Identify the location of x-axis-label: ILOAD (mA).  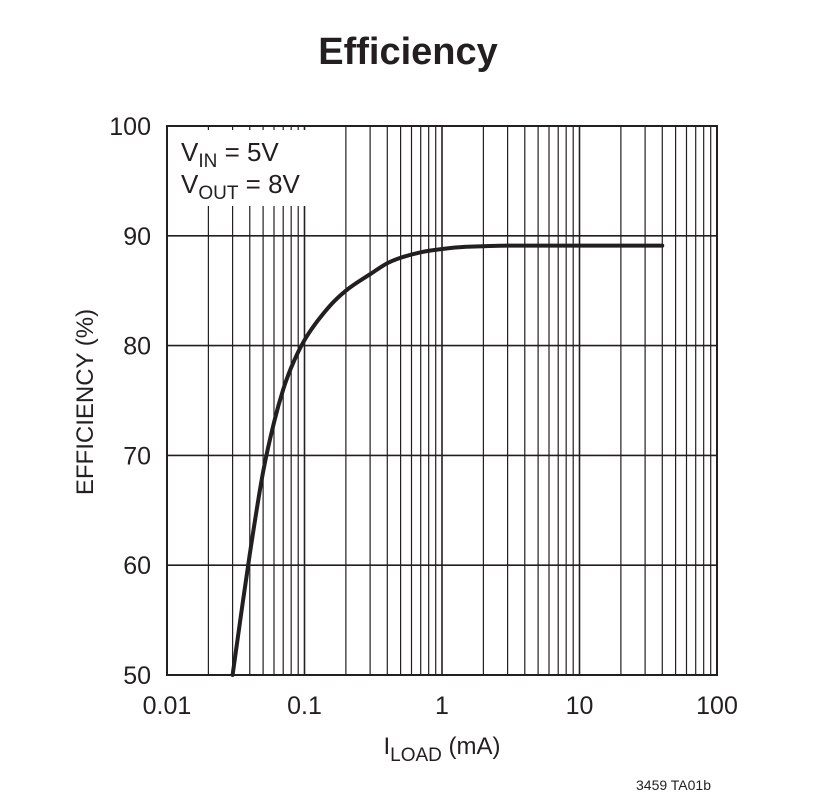
(441, 749).